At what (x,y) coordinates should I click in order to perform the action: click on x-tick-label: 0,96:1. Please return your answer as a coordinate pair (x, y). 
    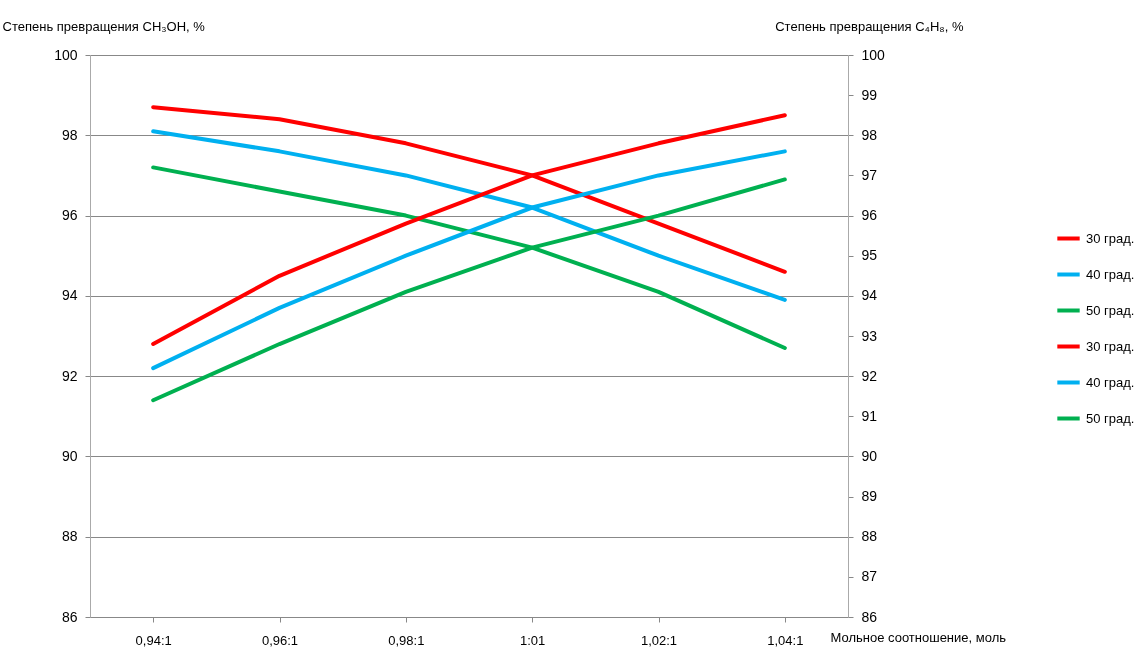
    Looking at the image, I should click on (280, 640).